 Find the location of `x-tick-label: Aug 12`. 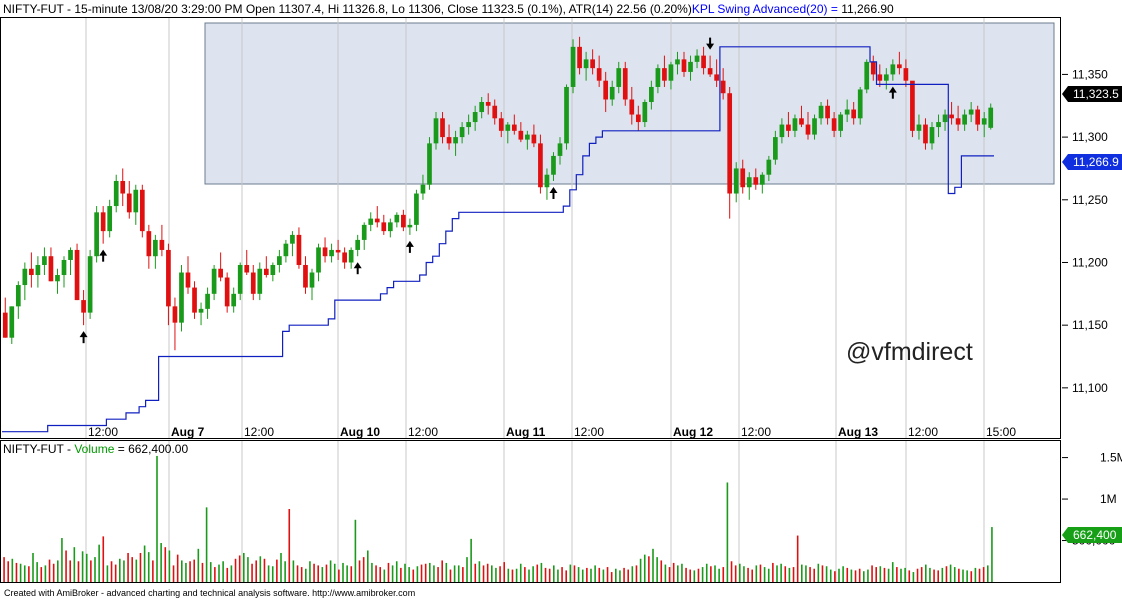

x-tick-label: Aug 12 is located at coordinates (693, 432).